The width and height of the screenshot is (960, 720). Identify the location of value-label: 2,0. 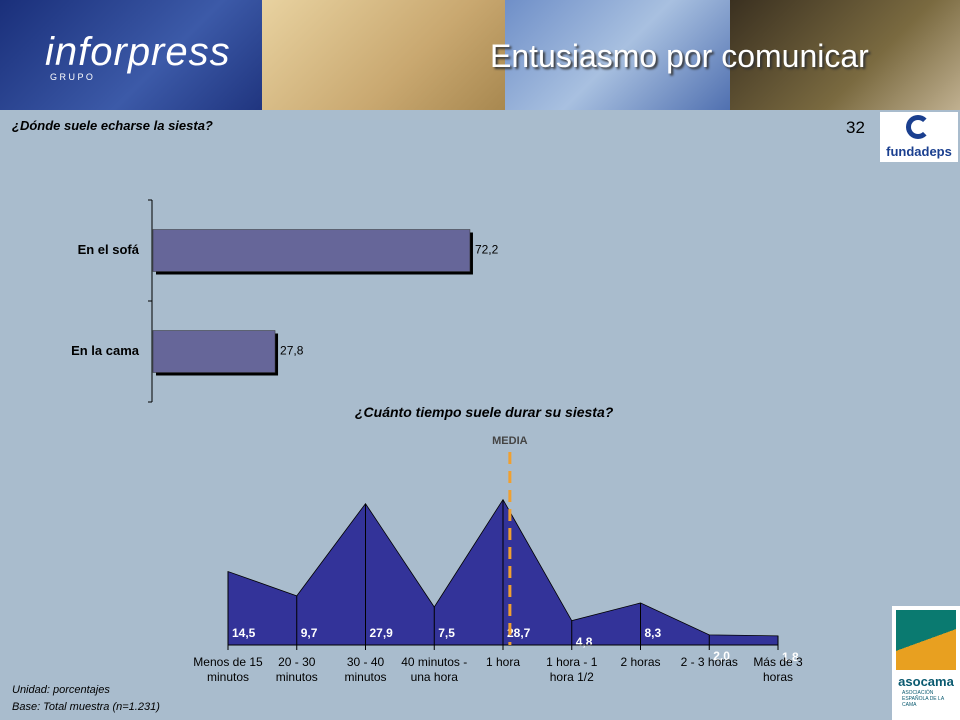
(721, 656).